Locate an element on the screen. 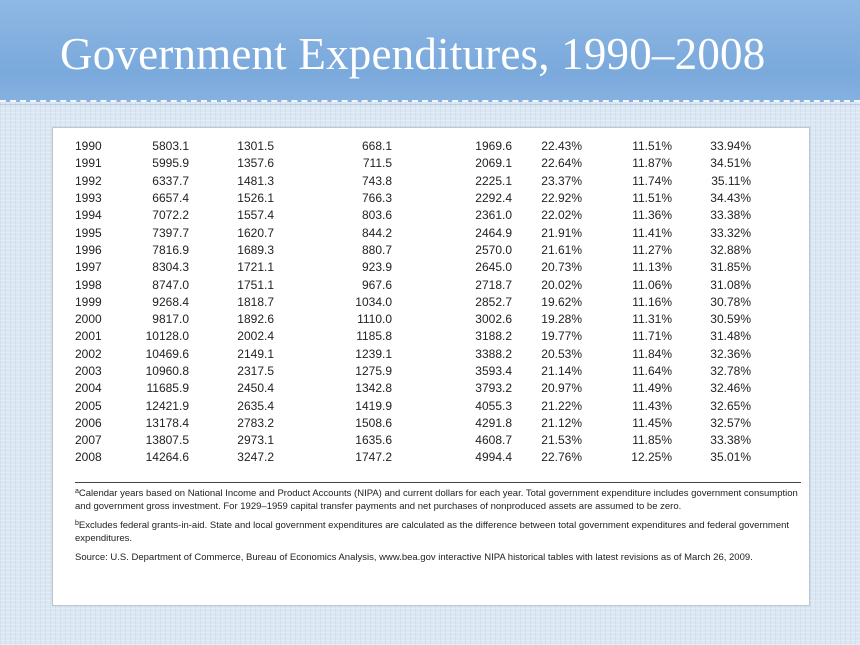  value-cell: 1557.4 is located at coordinates (255, 215).